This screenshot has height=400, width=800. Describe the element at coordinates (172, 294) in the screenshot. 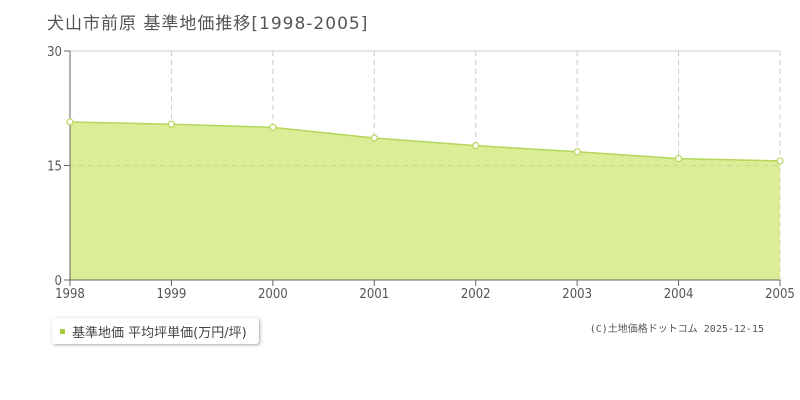

I see `x-tick-label: 1999` at that location.